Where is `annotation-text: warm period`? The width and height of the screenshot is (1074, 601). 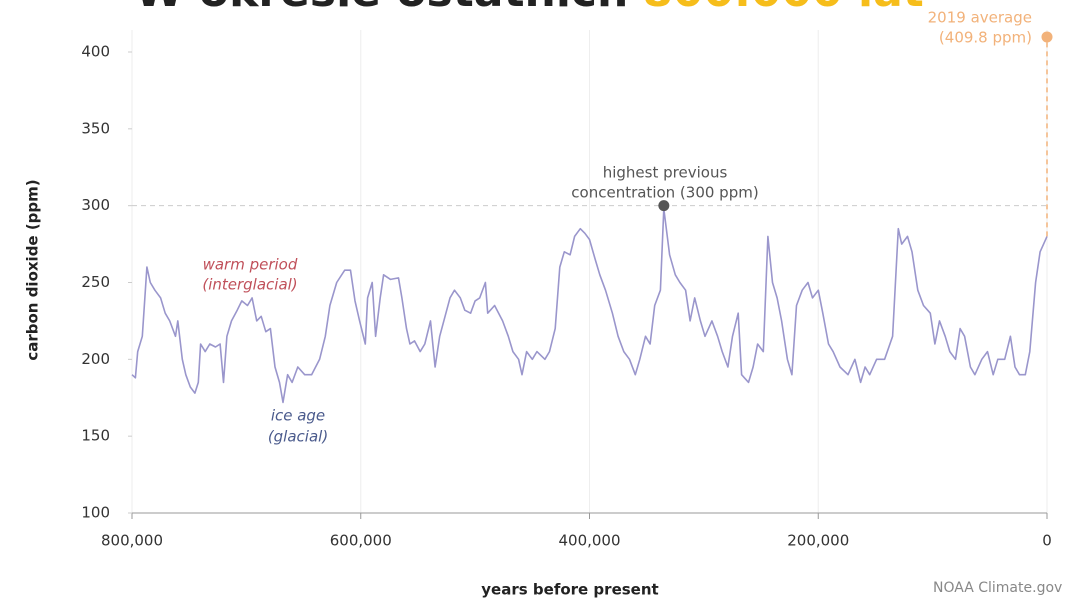 annotation-text: warm period is located at coordinates (250, 265).